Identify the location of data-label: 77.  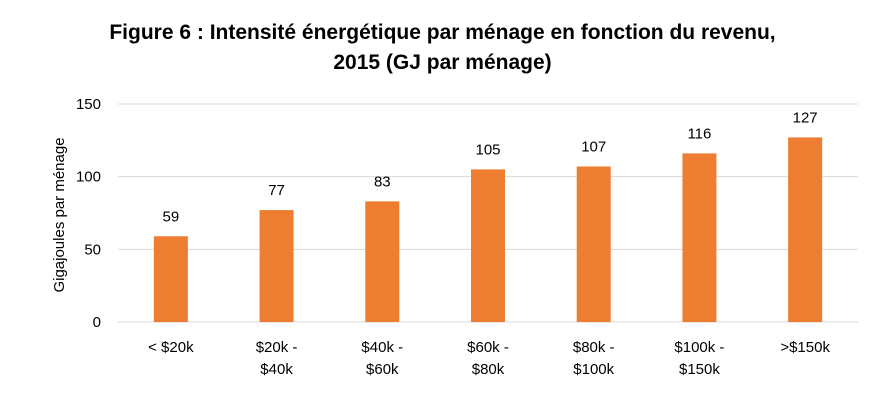
(276, 190).